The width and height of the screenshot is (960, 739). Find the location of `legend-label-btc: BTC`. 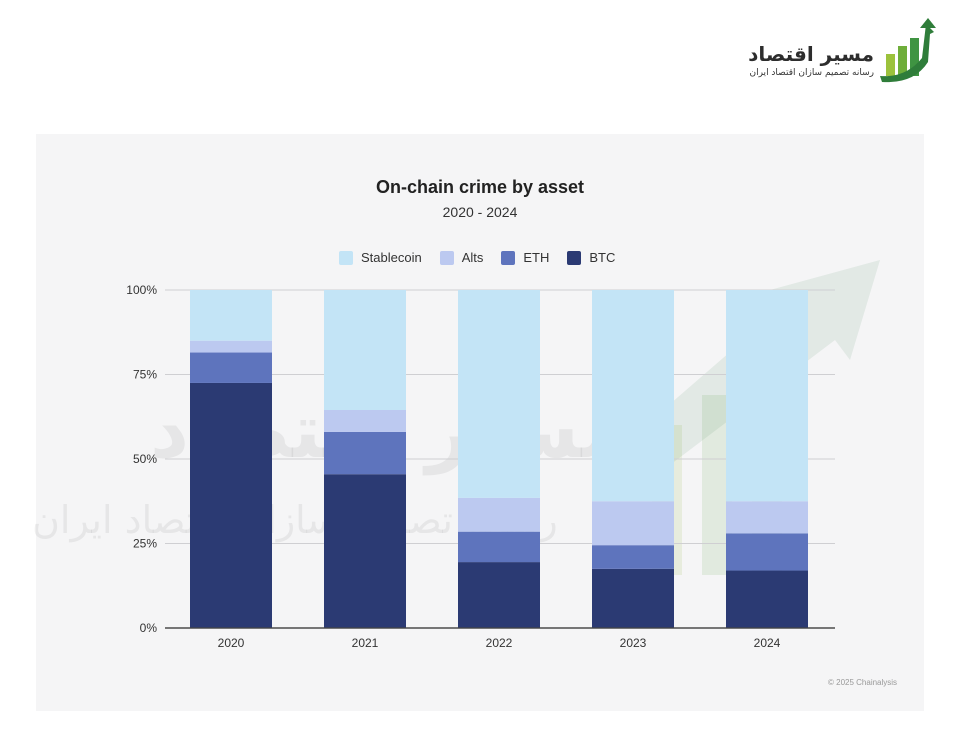

legend-label-btc: BTC is located at coordinates (602, 257).